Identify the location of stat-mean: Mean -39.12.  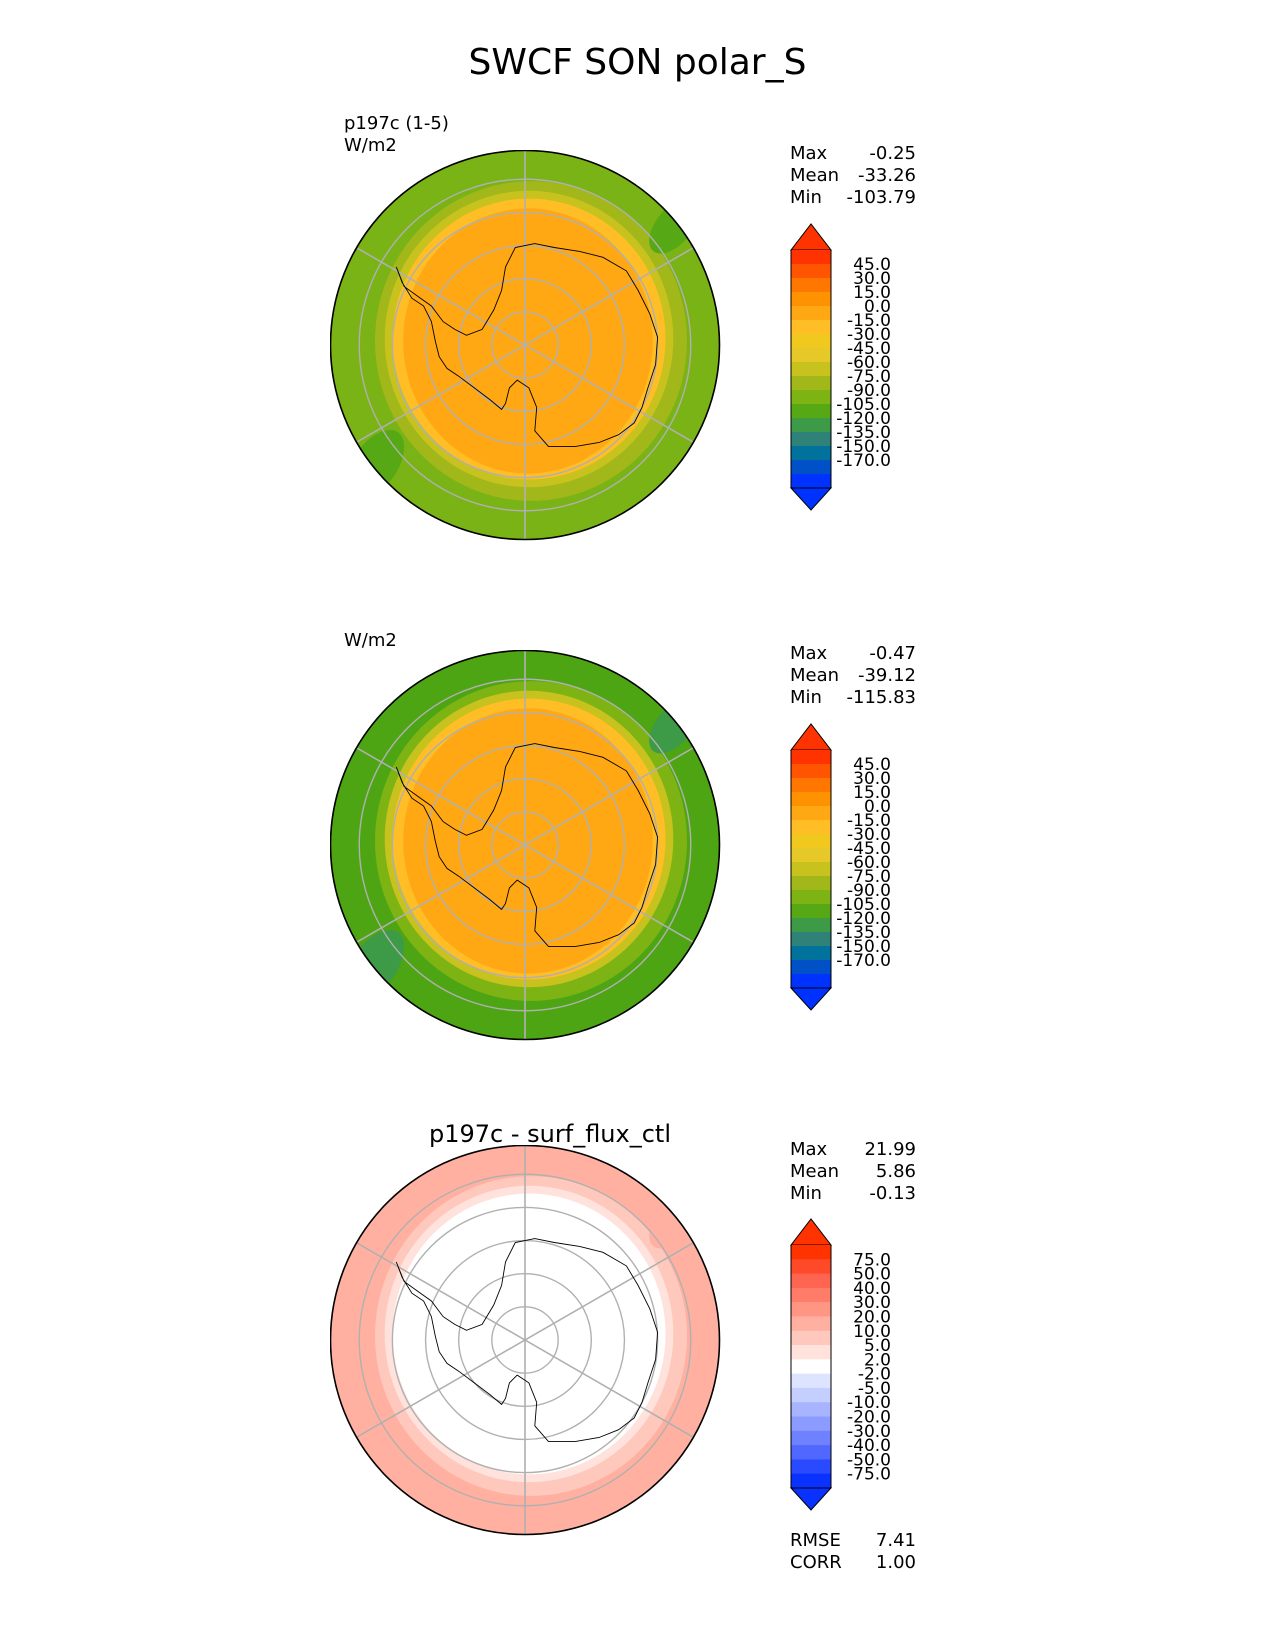
(853, 675).